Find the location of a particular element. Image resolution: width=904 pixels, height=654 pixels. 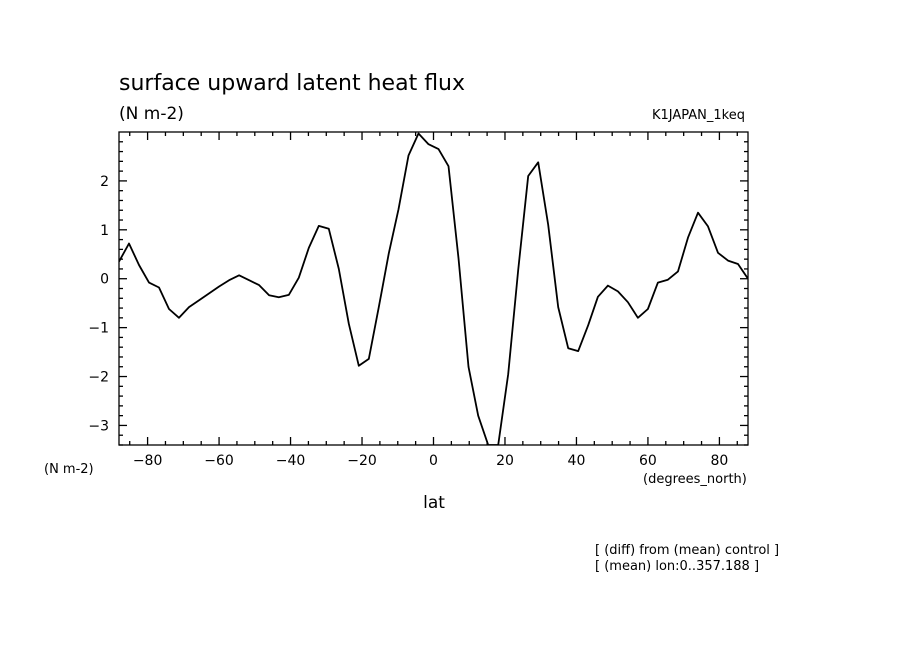

x-tick-label: 20 is located at coordinates (505, 461).